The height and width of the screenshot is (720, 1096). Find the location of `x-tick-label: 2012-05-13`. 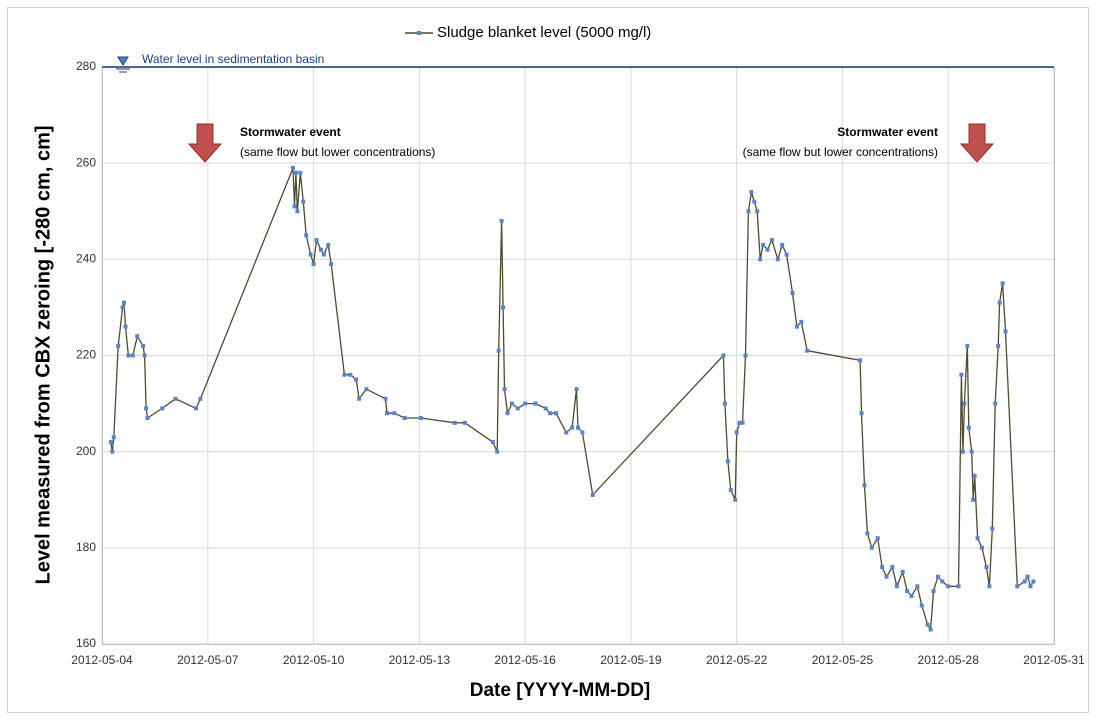

x-tick-label: 2012-05-13 is located at coordinates (420, 660).